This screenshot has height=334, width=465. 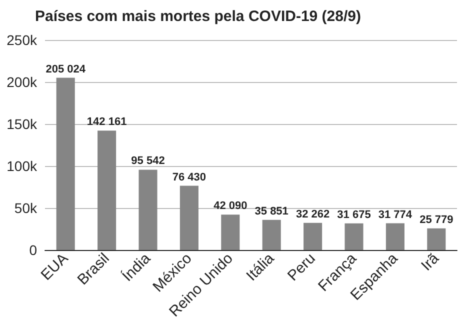 I want to click on data-label: 31 675, so click(x=354, y=214).